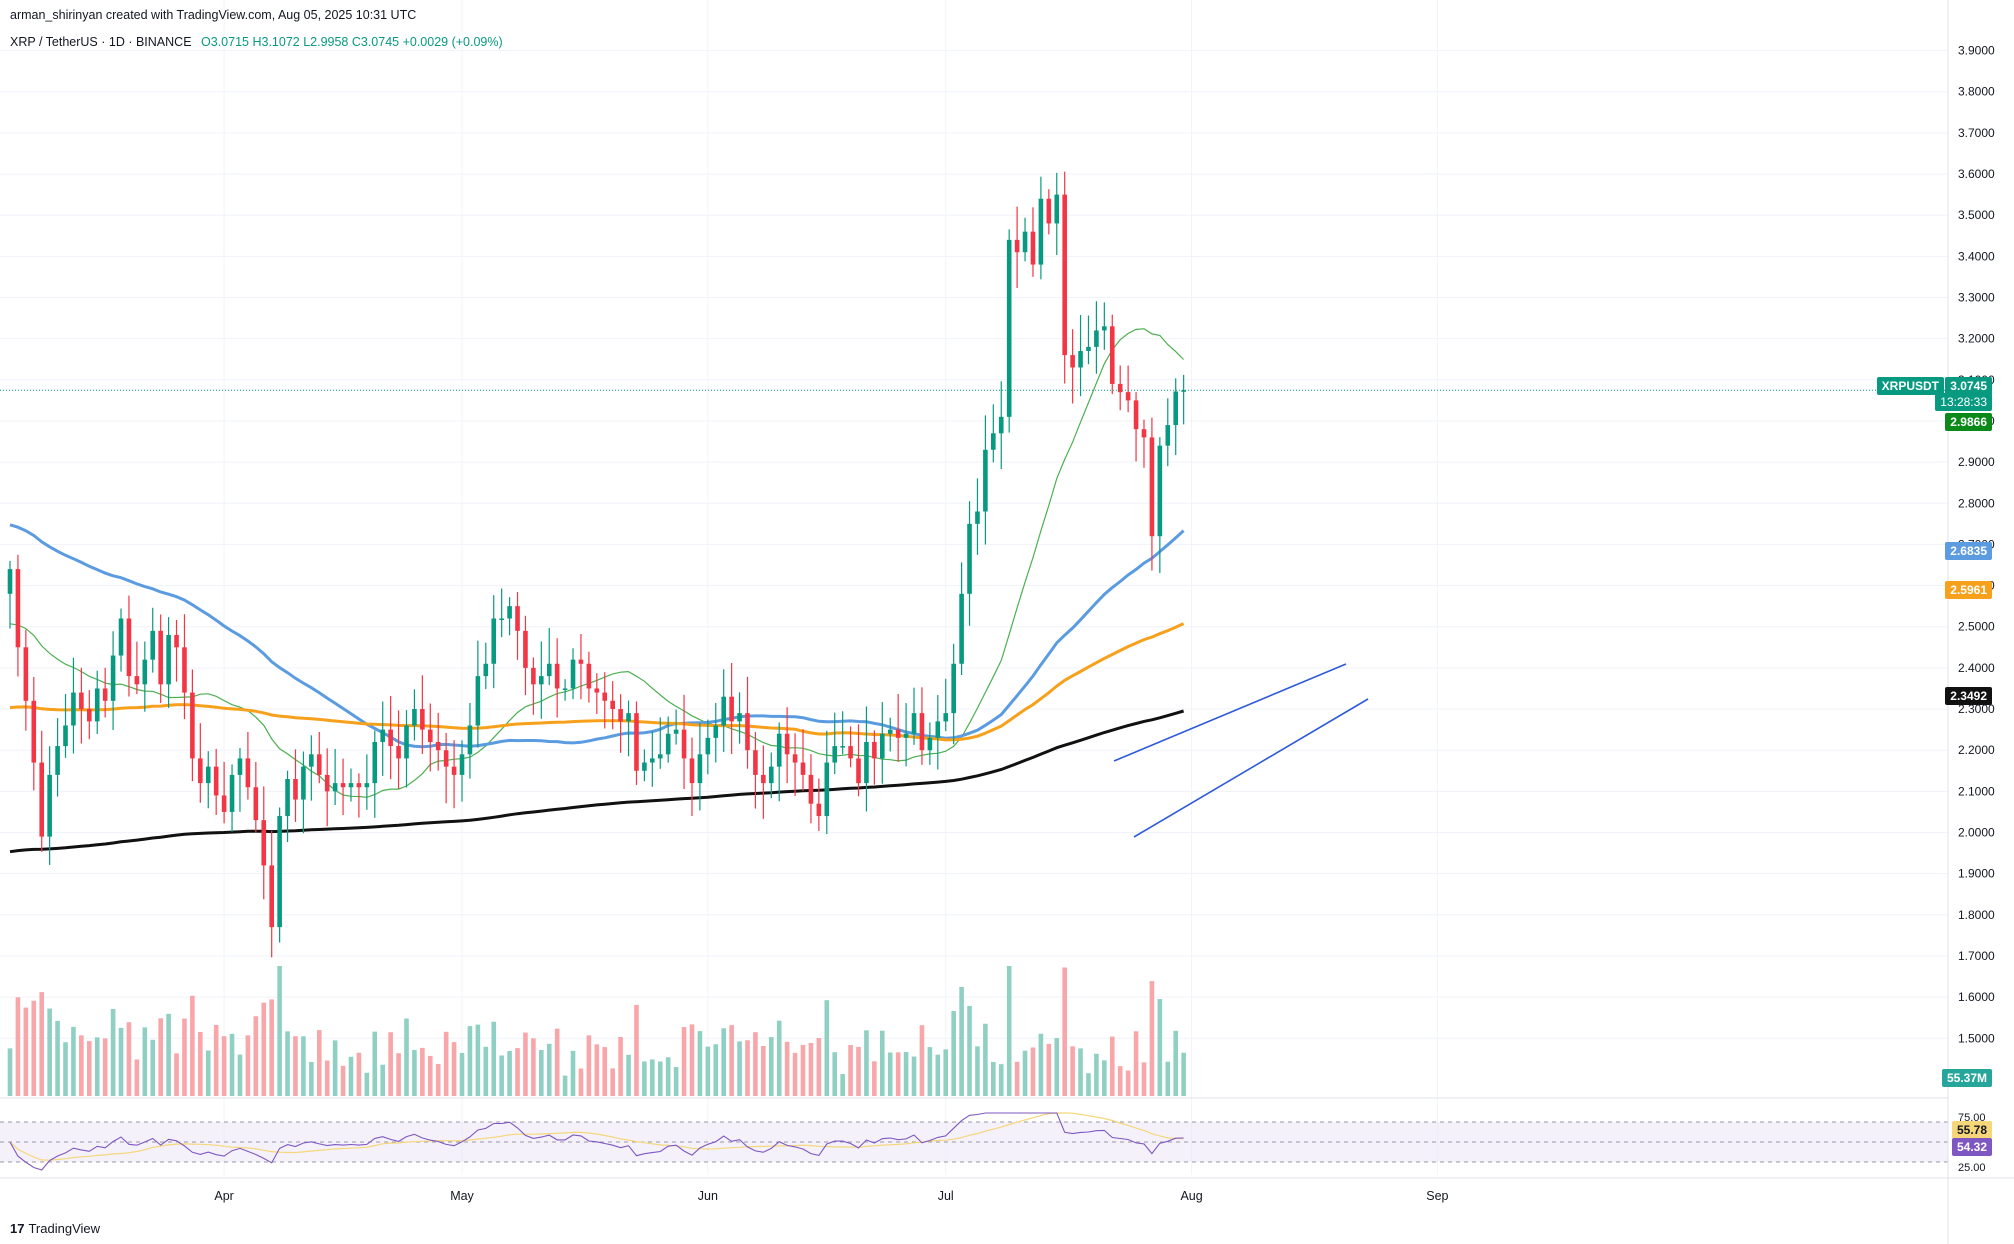 This screenshot has width=2014, height=1244. Describe the element at coordinates (101, 42) in the screenshot. I see `symbol-info: XRP / TetherUS · 1D · BINANCE` at that location.